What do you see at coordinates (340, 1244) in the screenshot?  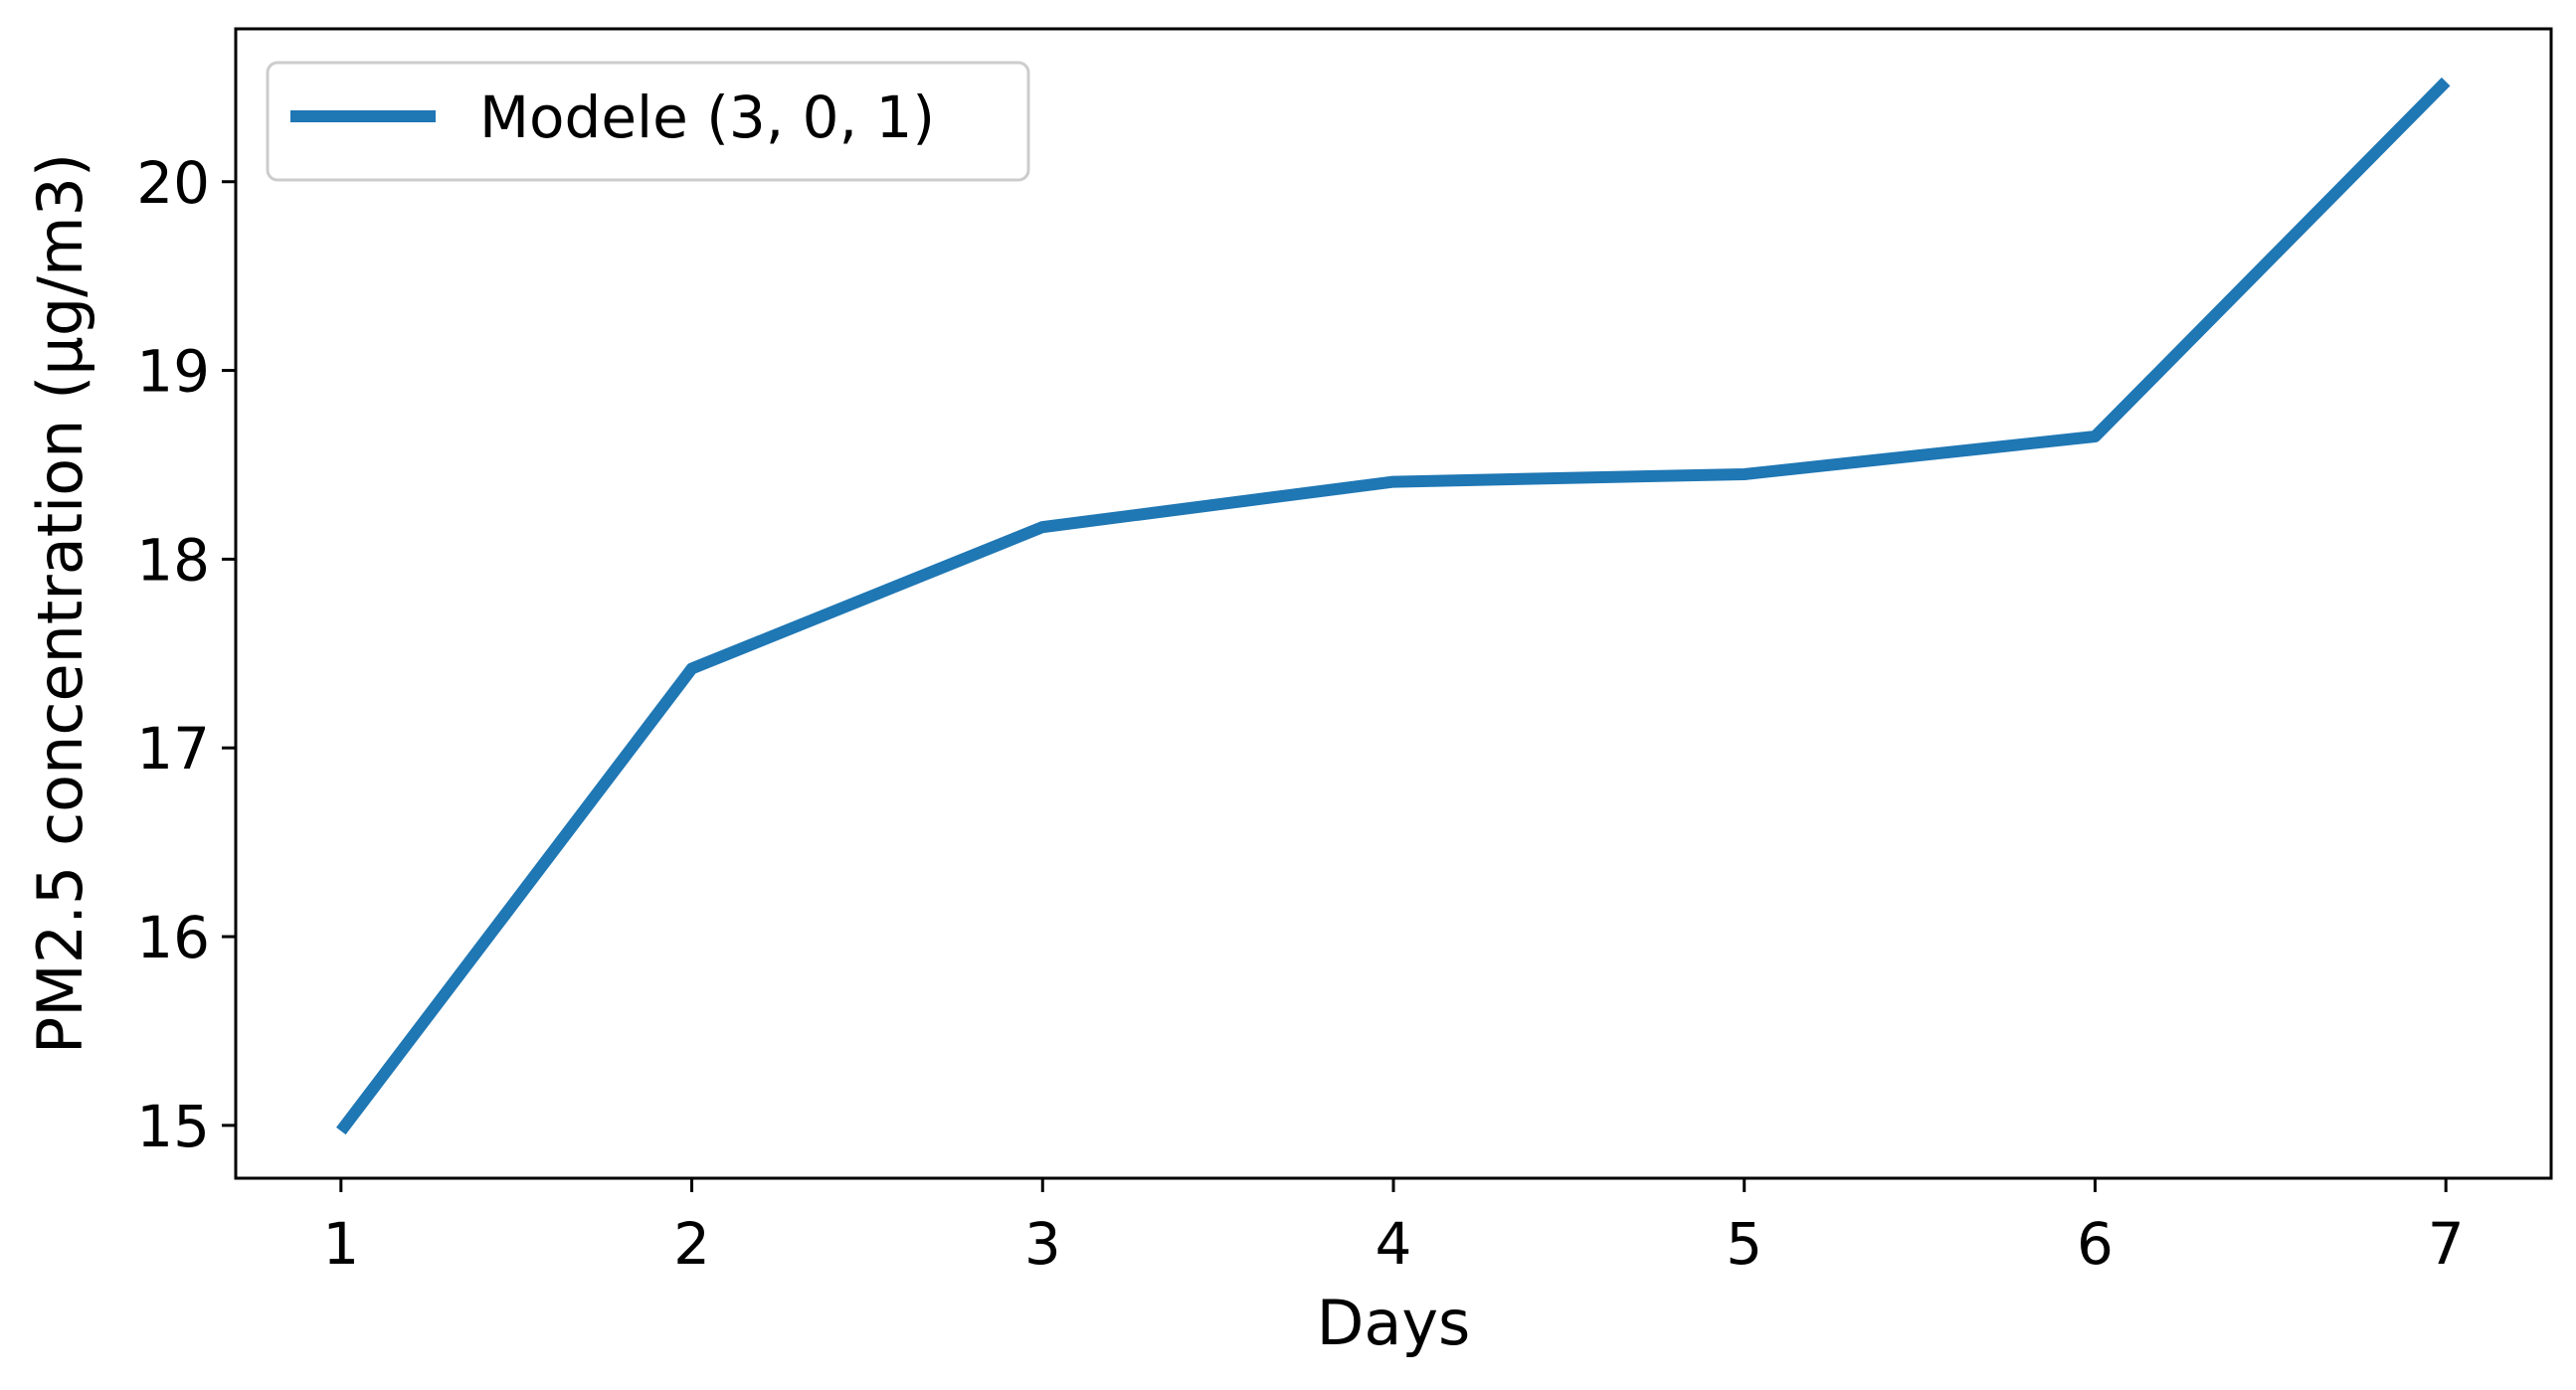 I see `x-tick-label: 1` at bounding box center [340, 1244].